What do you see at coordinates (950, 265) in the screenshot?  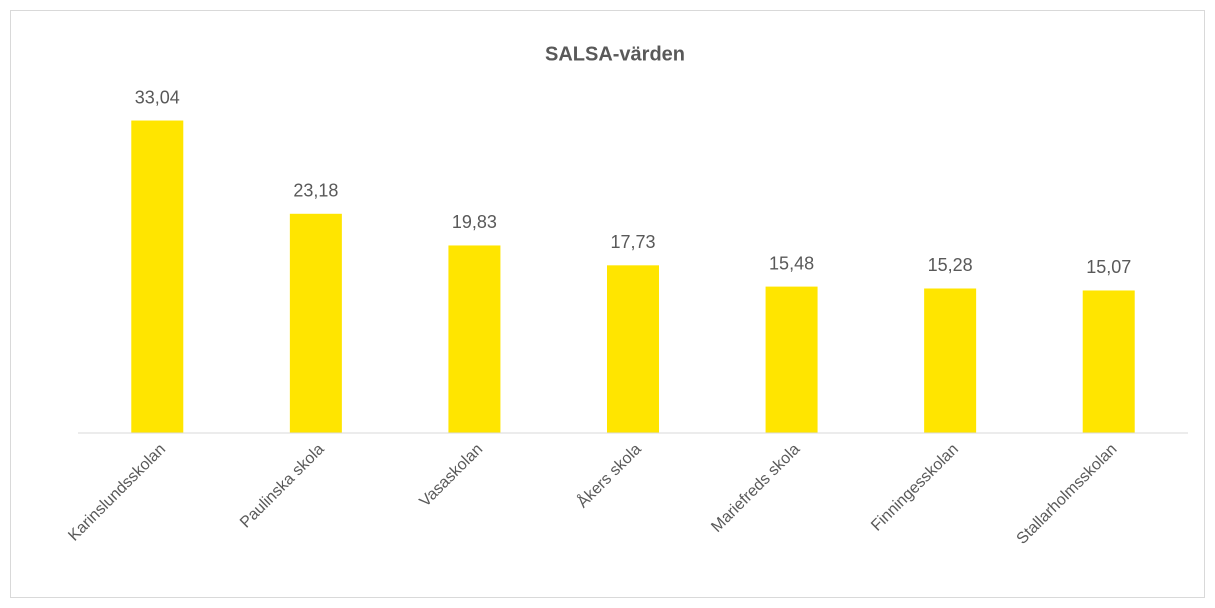 I see `data-label: 15,28` at bounding box center [950, 265].